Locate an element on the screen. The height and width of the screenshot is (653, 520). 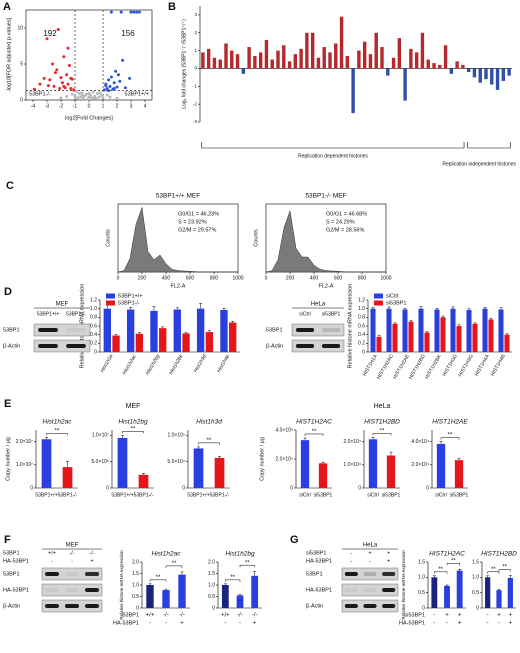
annotation: G2/M = 28.56% is located at coordinates (345, 230).